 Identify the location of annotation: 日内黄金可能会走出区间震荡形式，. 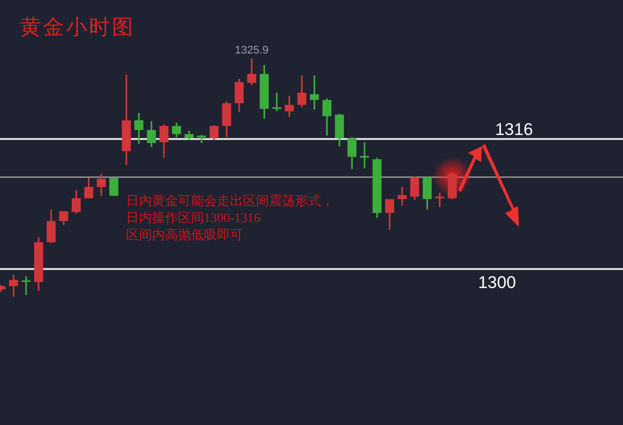
(230, 200).